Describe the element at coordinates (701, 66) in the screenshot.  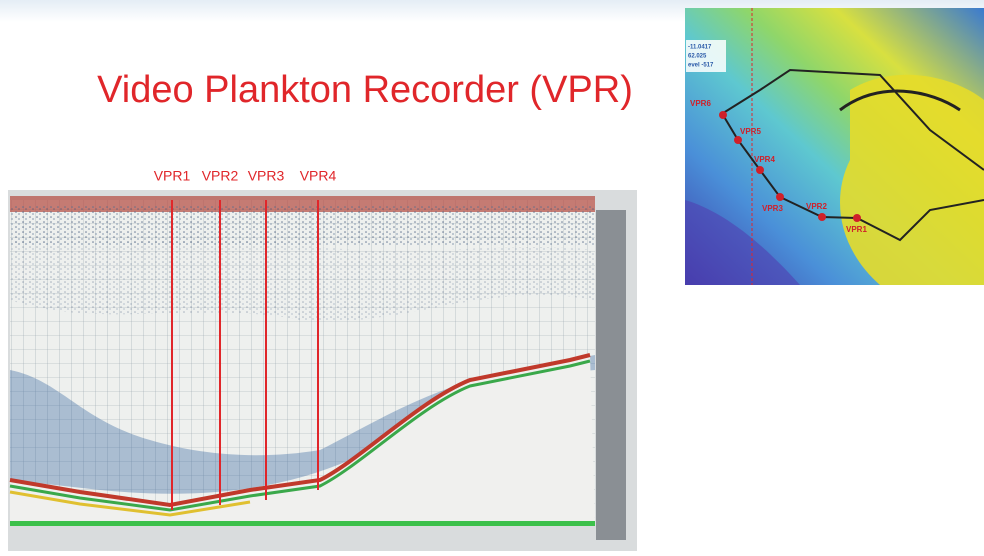
I see `map-info: evel -517` at that location.